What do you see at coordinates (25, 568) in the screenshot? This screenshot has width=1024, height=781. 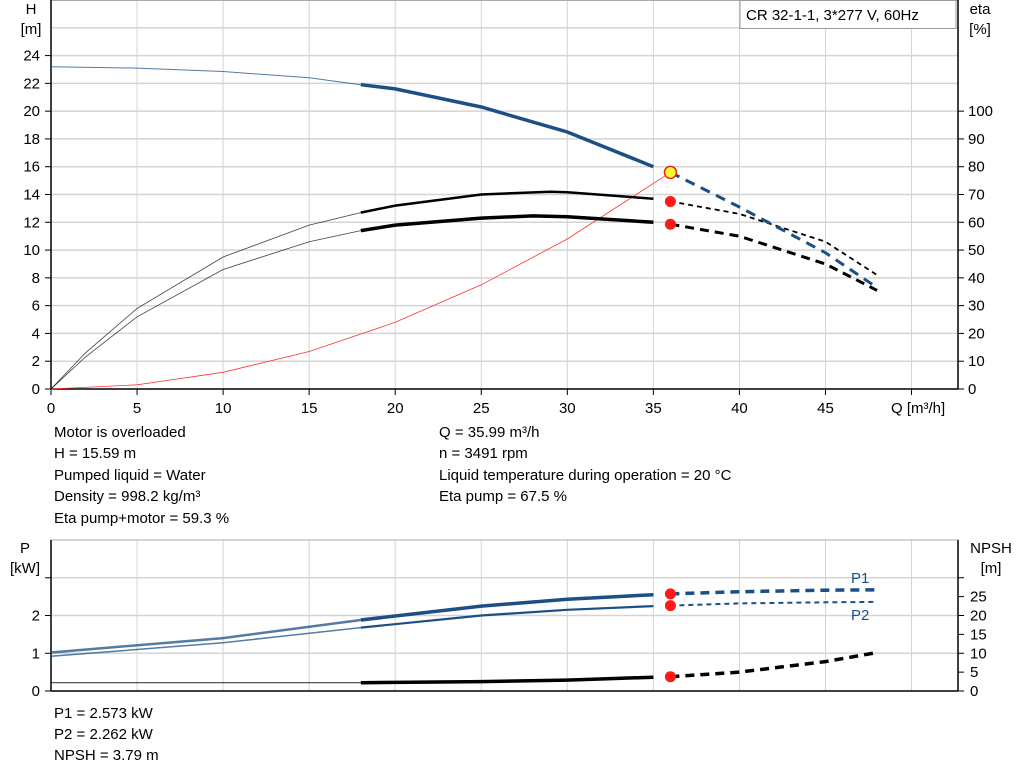 I see `y-axis-unit: [kW]` at bounding box center [25, 568].